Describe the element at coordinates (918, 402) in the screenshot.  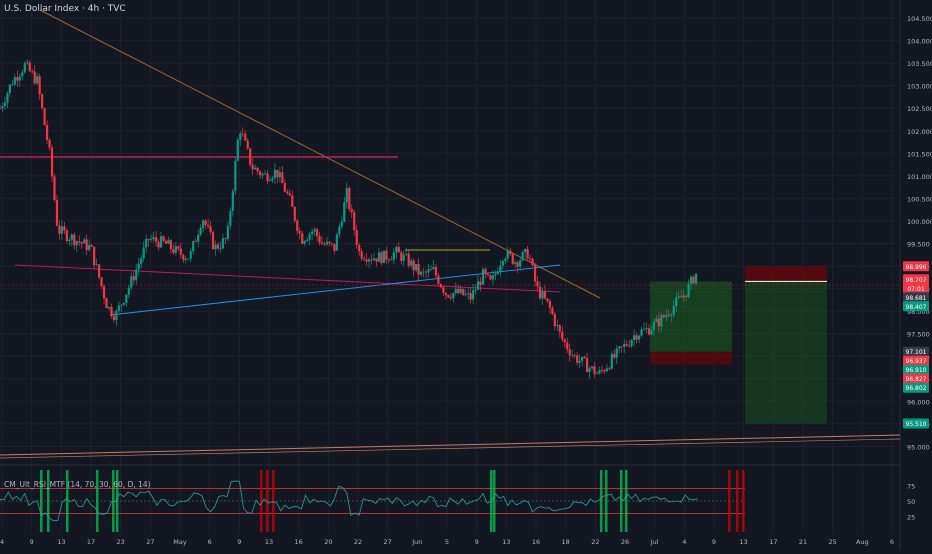
I see `y-tick-label: 96.000` at that location.